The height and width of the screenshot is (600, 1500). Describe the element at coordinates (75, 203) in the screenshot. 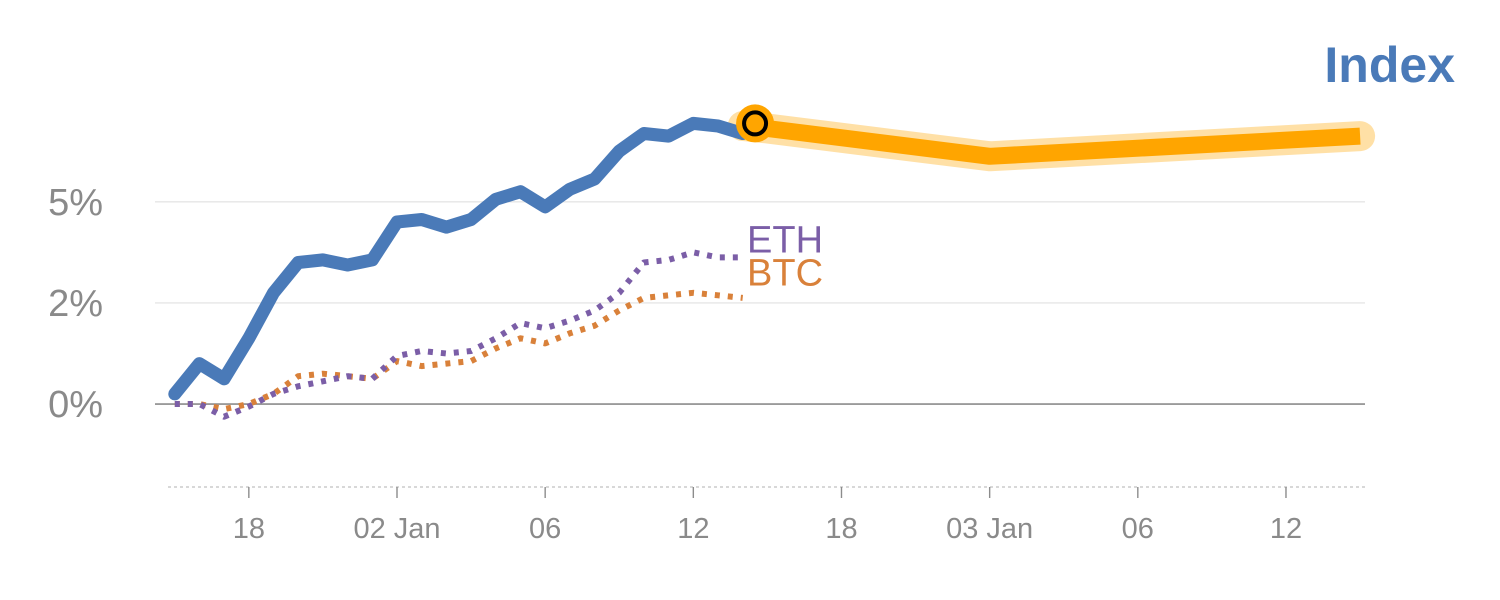

I see `y-tick-label: 5%` at that location.